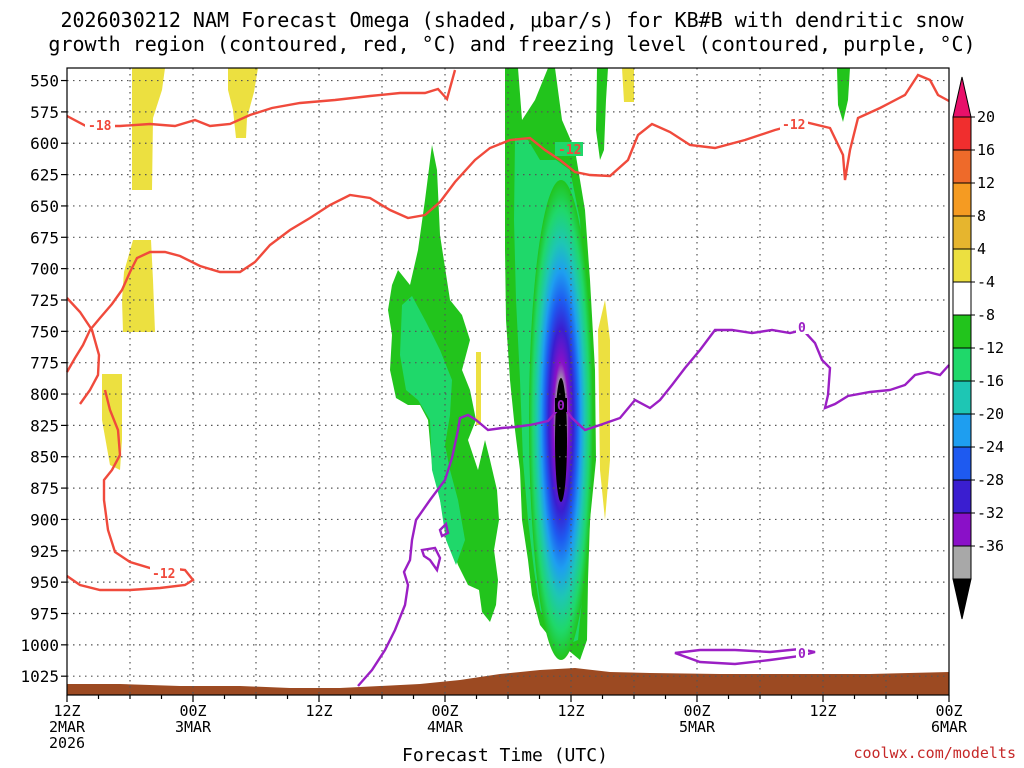 The height and width of the screenshot is (768, 1024). I want to click on y-tick-label: 625, so click(44, 175).